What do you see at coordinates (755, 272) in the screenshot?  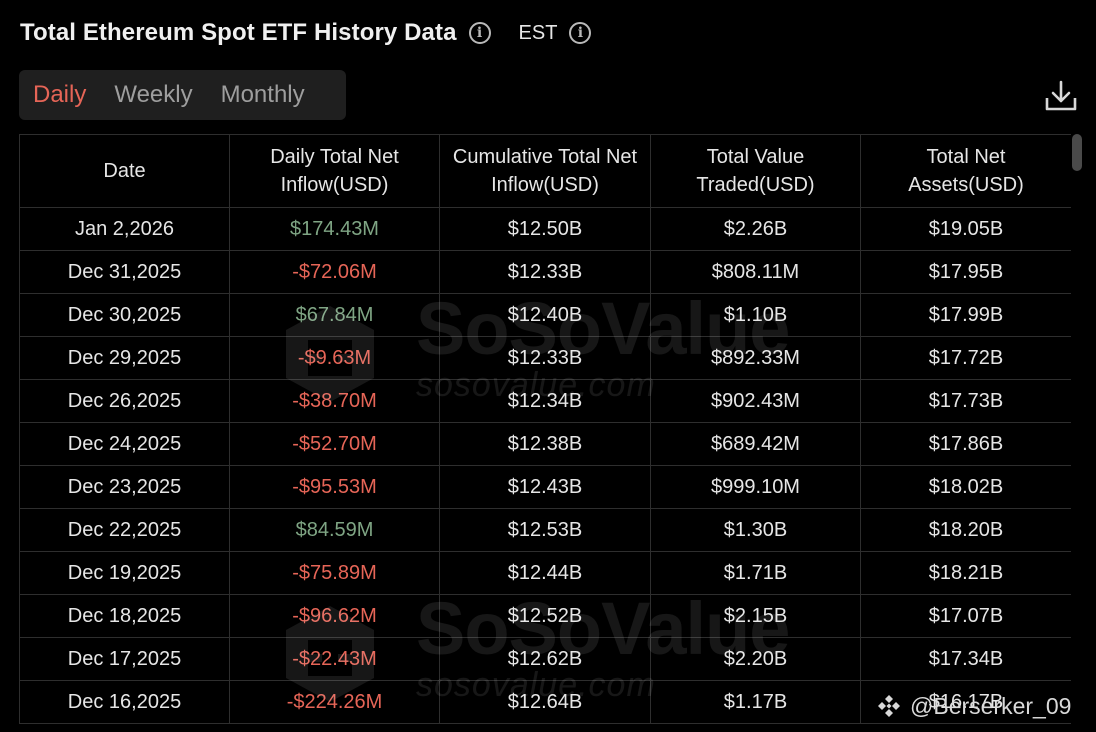 I see `cell-value-traded: $808.11M` at bounding box center [755, 272].